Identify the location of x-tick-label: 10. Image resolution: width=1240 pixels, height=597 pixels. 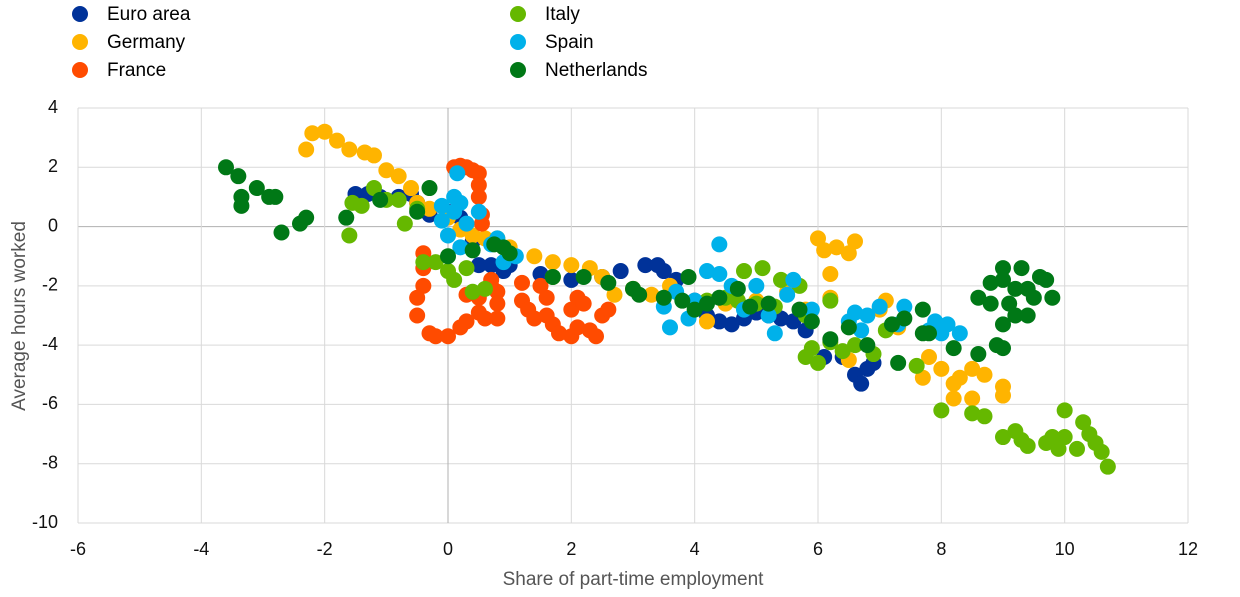
(1065, 549).